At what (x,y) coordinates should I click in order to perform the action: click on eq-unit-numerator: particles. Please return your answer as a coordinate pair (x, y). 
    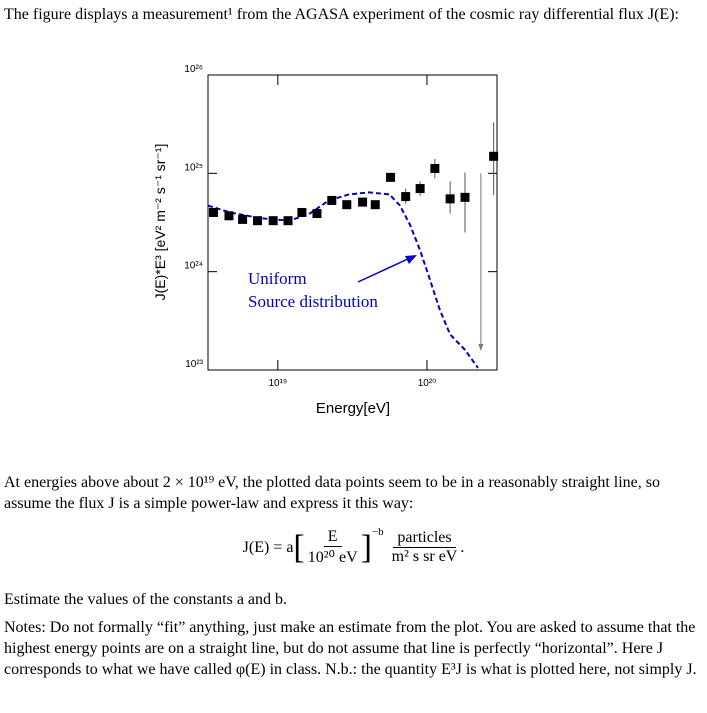
    Looking at the image, I should click on (424, 538).